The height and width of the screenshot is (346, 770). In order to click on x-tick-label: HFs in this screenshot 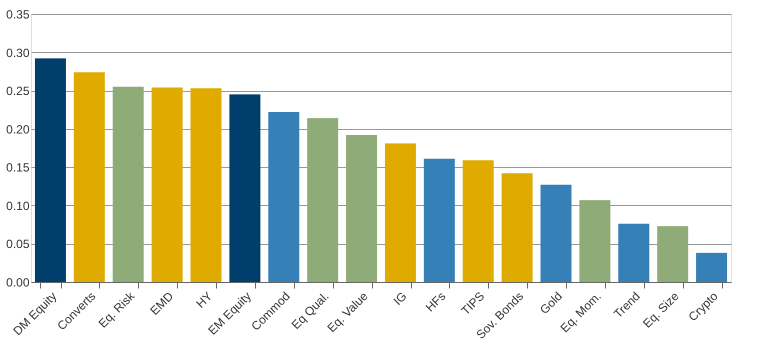, I will do `click(435, 302)`.